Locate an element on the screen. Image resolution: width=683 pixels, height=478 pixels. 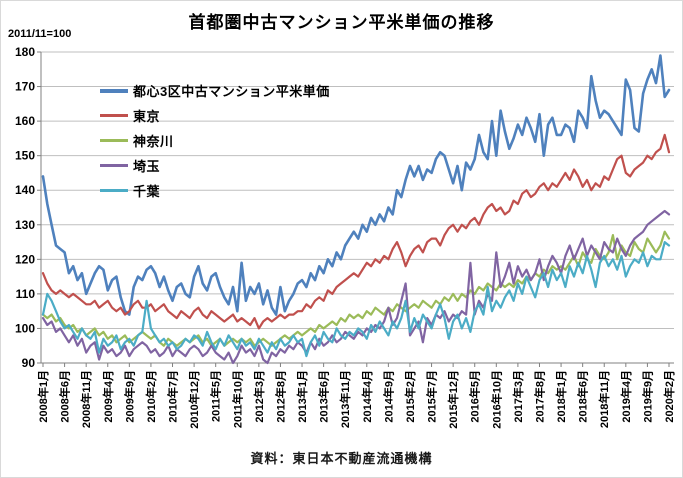
legend-item-tokyo3ku: 都心3区中古マンション平米単価 is located at coordinates (215, 90).